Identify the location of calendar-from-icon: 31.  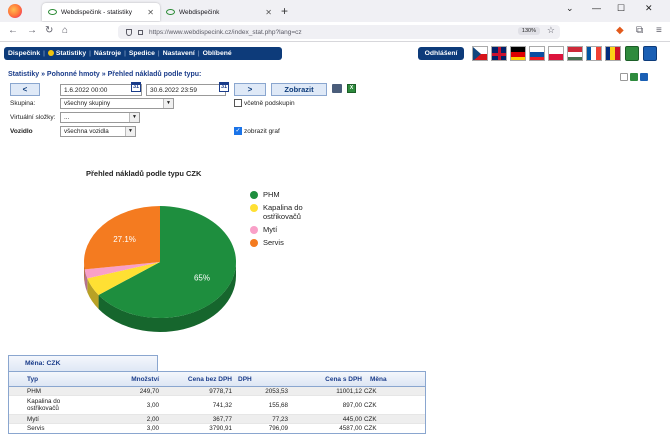
(136, 87).